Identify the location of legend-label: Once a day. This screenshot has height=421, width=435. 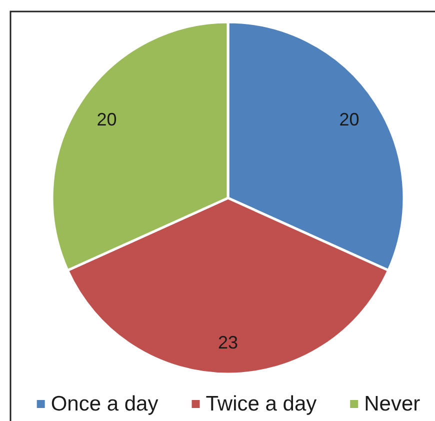
(104, 404).